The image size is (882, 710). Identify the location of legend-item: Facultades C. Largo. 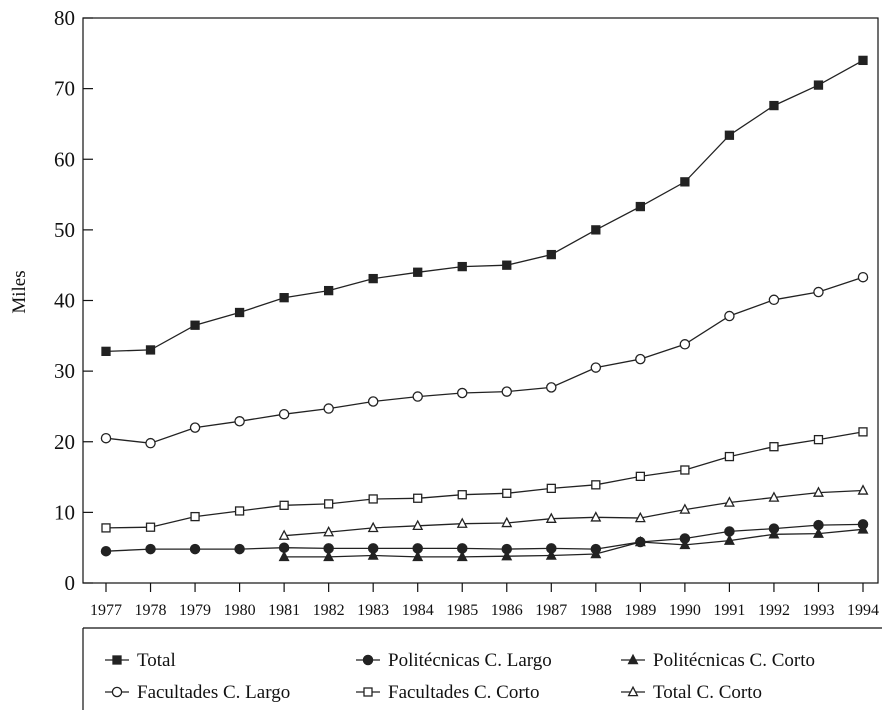
(197, 692).